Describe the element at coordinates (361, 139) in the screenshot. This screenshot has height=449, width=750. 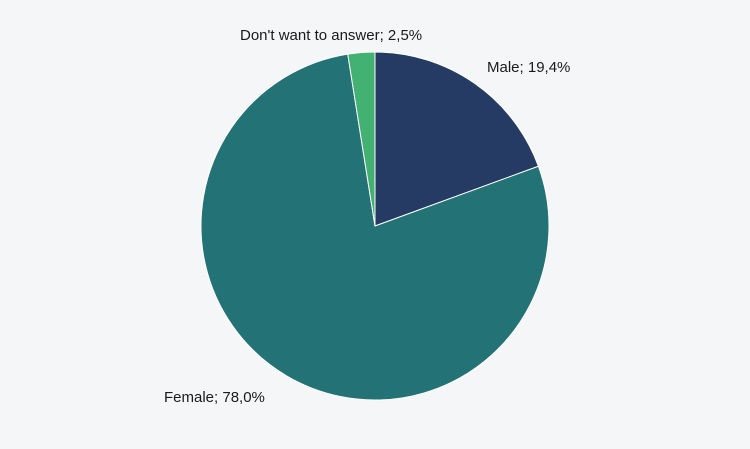
I see `pie-slice-dont-want-to-answer` at that location.